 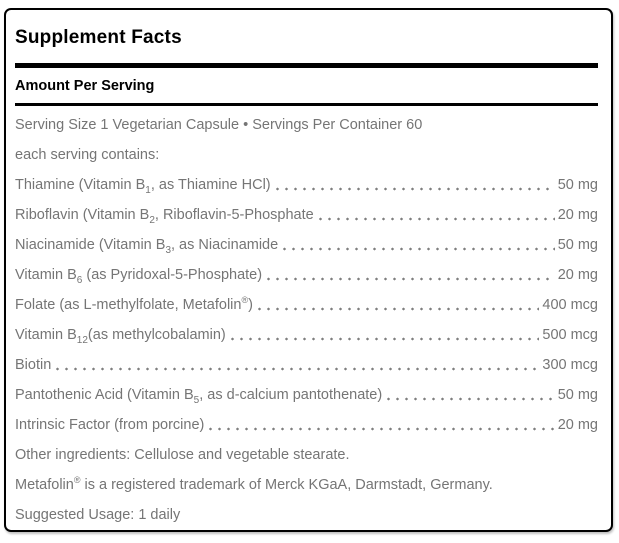 I want to click on each-serving-line: each serving contains:, so click(x=306, y=155).